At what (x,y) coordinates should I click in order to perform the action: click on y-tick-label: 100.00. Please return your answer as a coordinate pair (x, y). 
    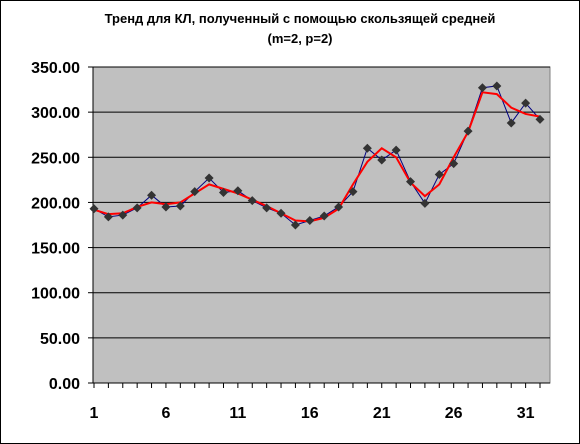
    Looking at the image, I should click on (55, 294).